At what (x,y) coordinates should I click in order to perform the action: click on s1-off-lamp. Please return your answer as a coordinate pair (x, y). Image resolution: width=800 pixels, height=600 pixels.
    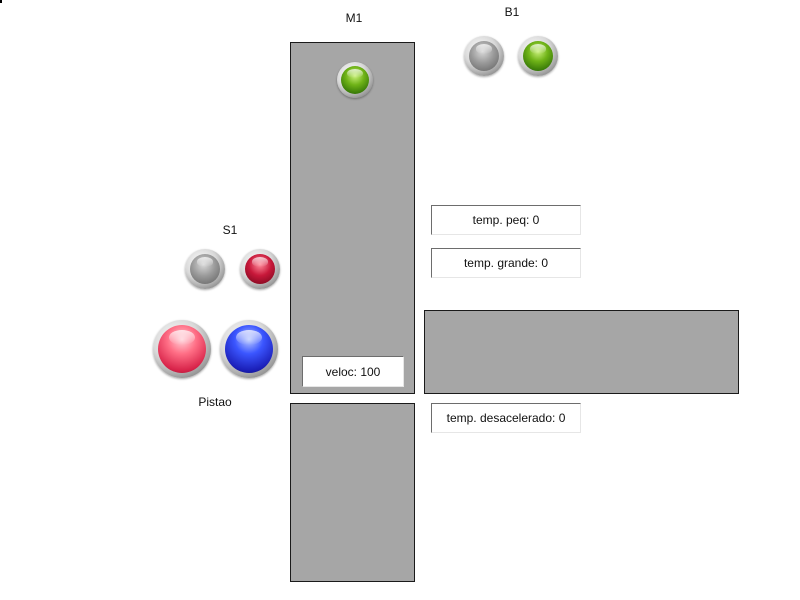
    Looking at the image, I should click on (205, 269).